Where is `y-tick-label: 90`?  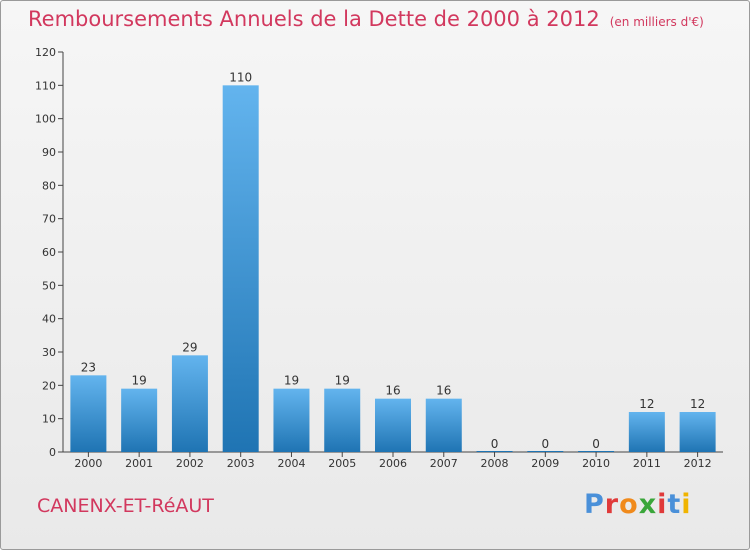 y-tick-label: 90 is located at coordinates (49, 152).